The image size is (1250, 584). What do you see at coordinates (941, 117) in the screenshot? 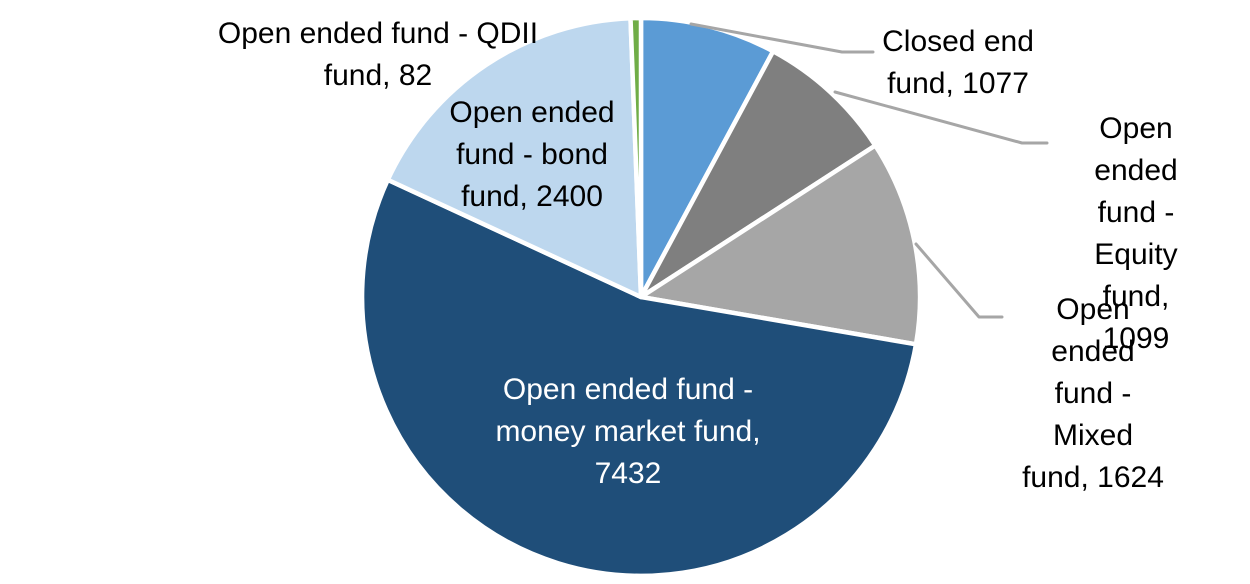
I see `leader-line-equity-fund` at bounding box center [941, 117].